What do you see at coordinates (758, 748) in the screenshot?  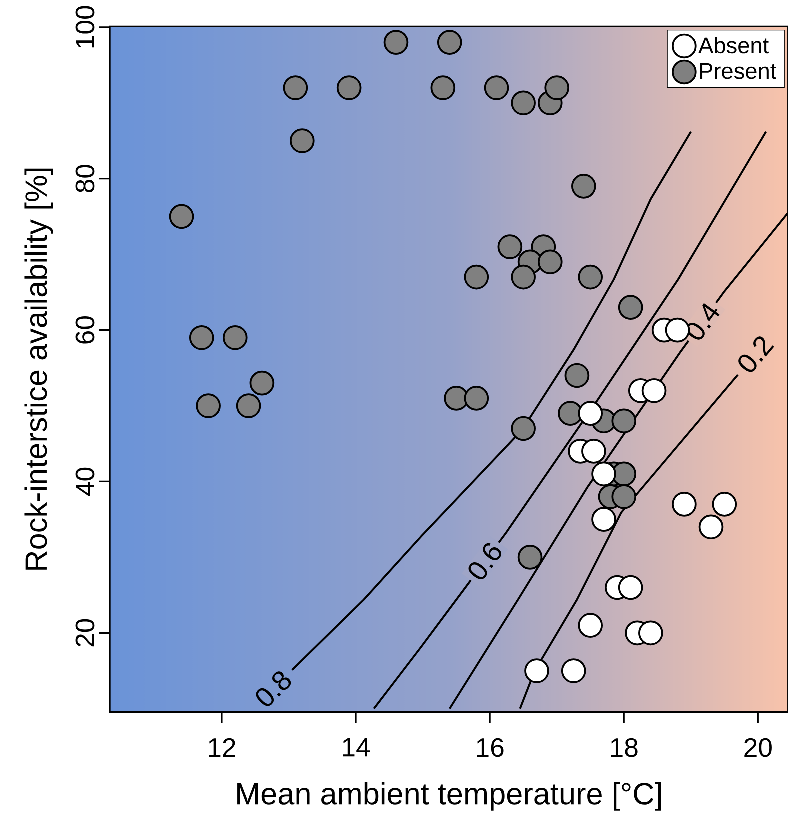 I see `x-tick-label: 20` at bounding box center [758, 748].